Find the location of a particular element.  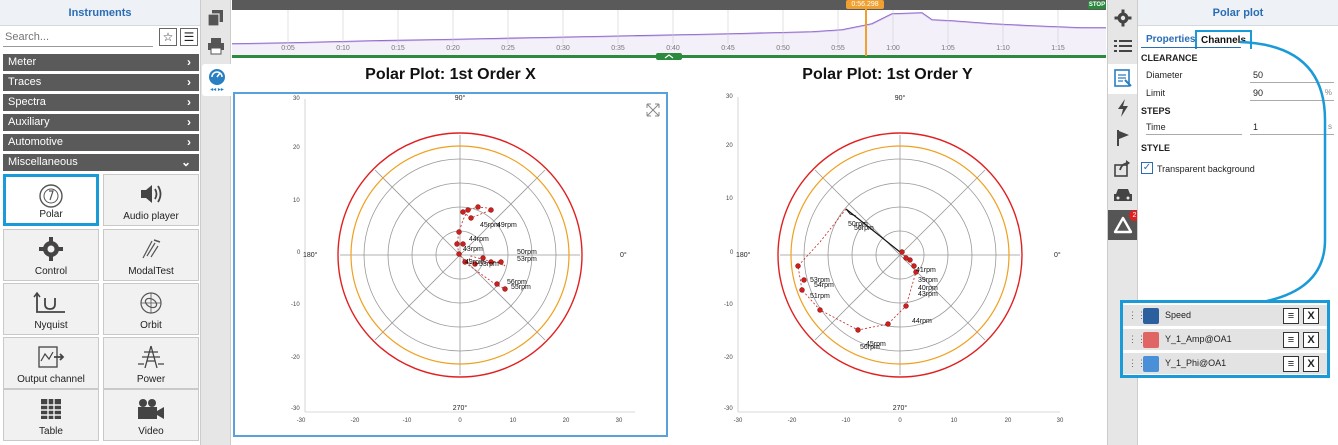

list-icon is located at coordinates (1123, 46).